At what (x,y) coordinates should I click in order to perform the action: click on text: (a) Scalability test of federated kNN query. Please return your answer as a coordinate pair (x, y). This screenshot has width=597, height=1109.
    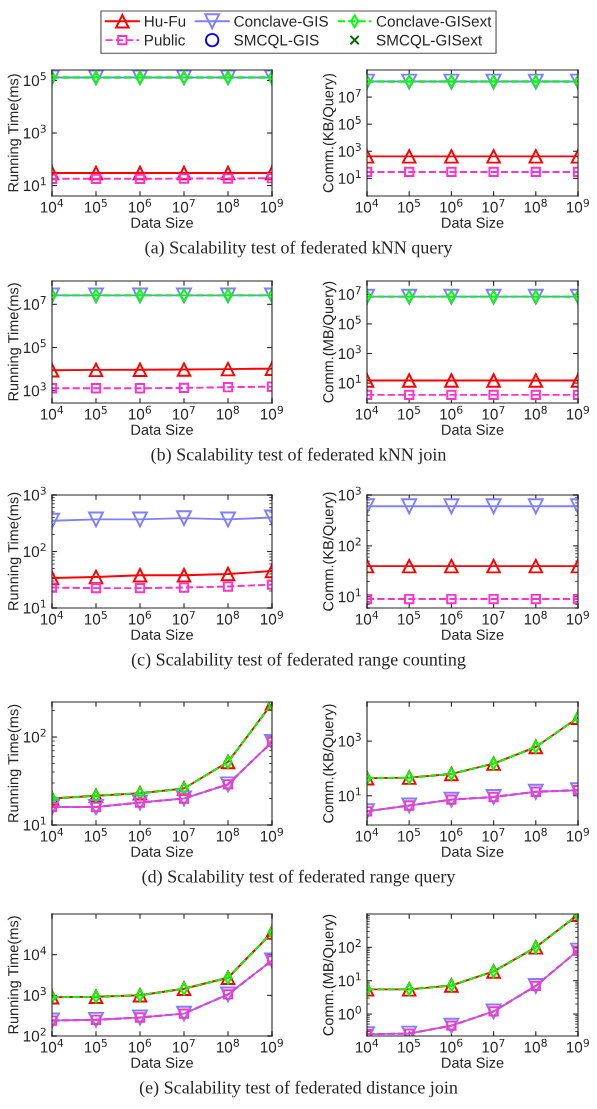
    Looking at the image, I should click on (299, 249).